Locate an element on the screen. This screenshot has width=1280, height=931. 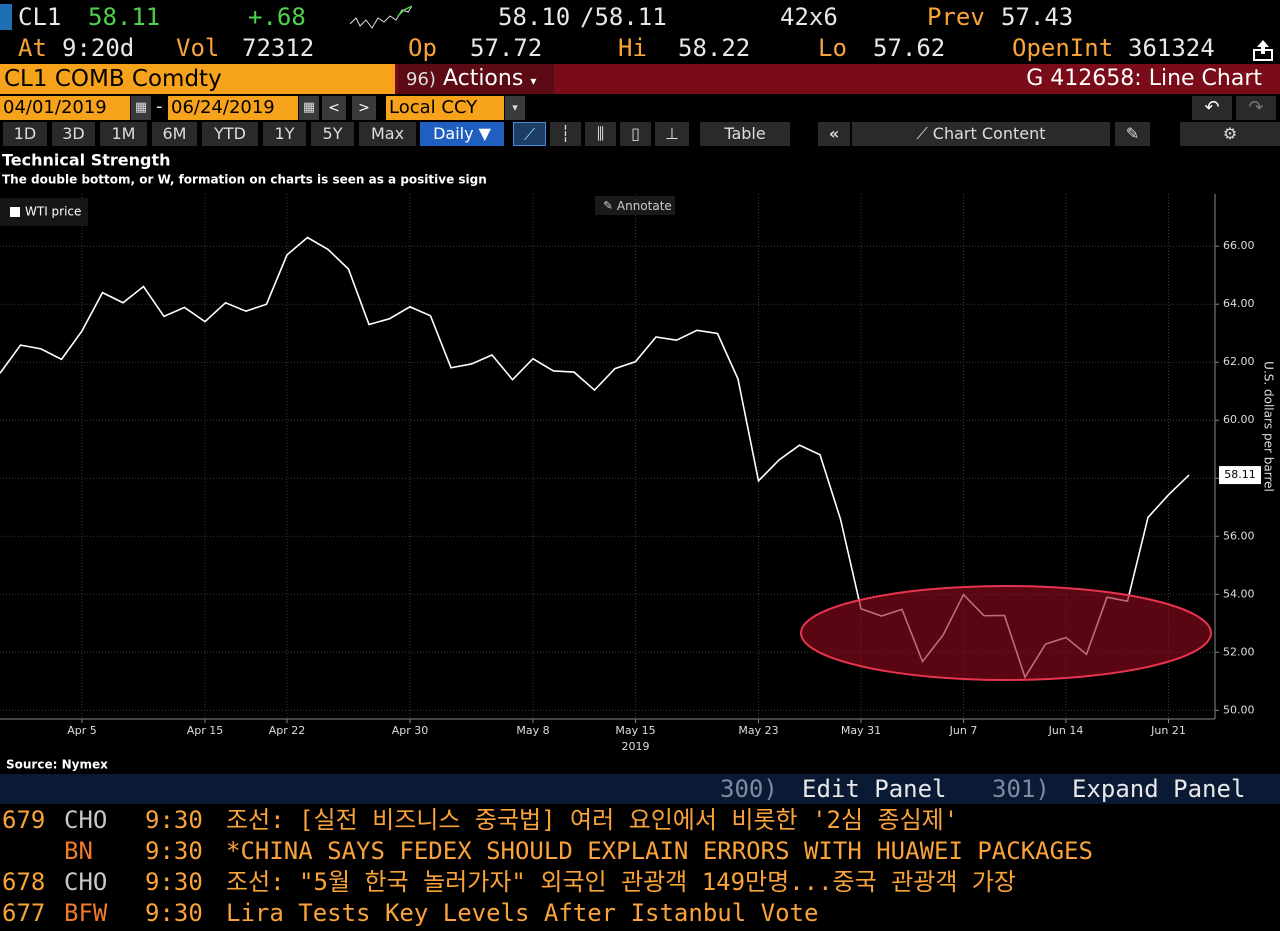
line-icon: ⟋ is located at coordinates (529, 134).